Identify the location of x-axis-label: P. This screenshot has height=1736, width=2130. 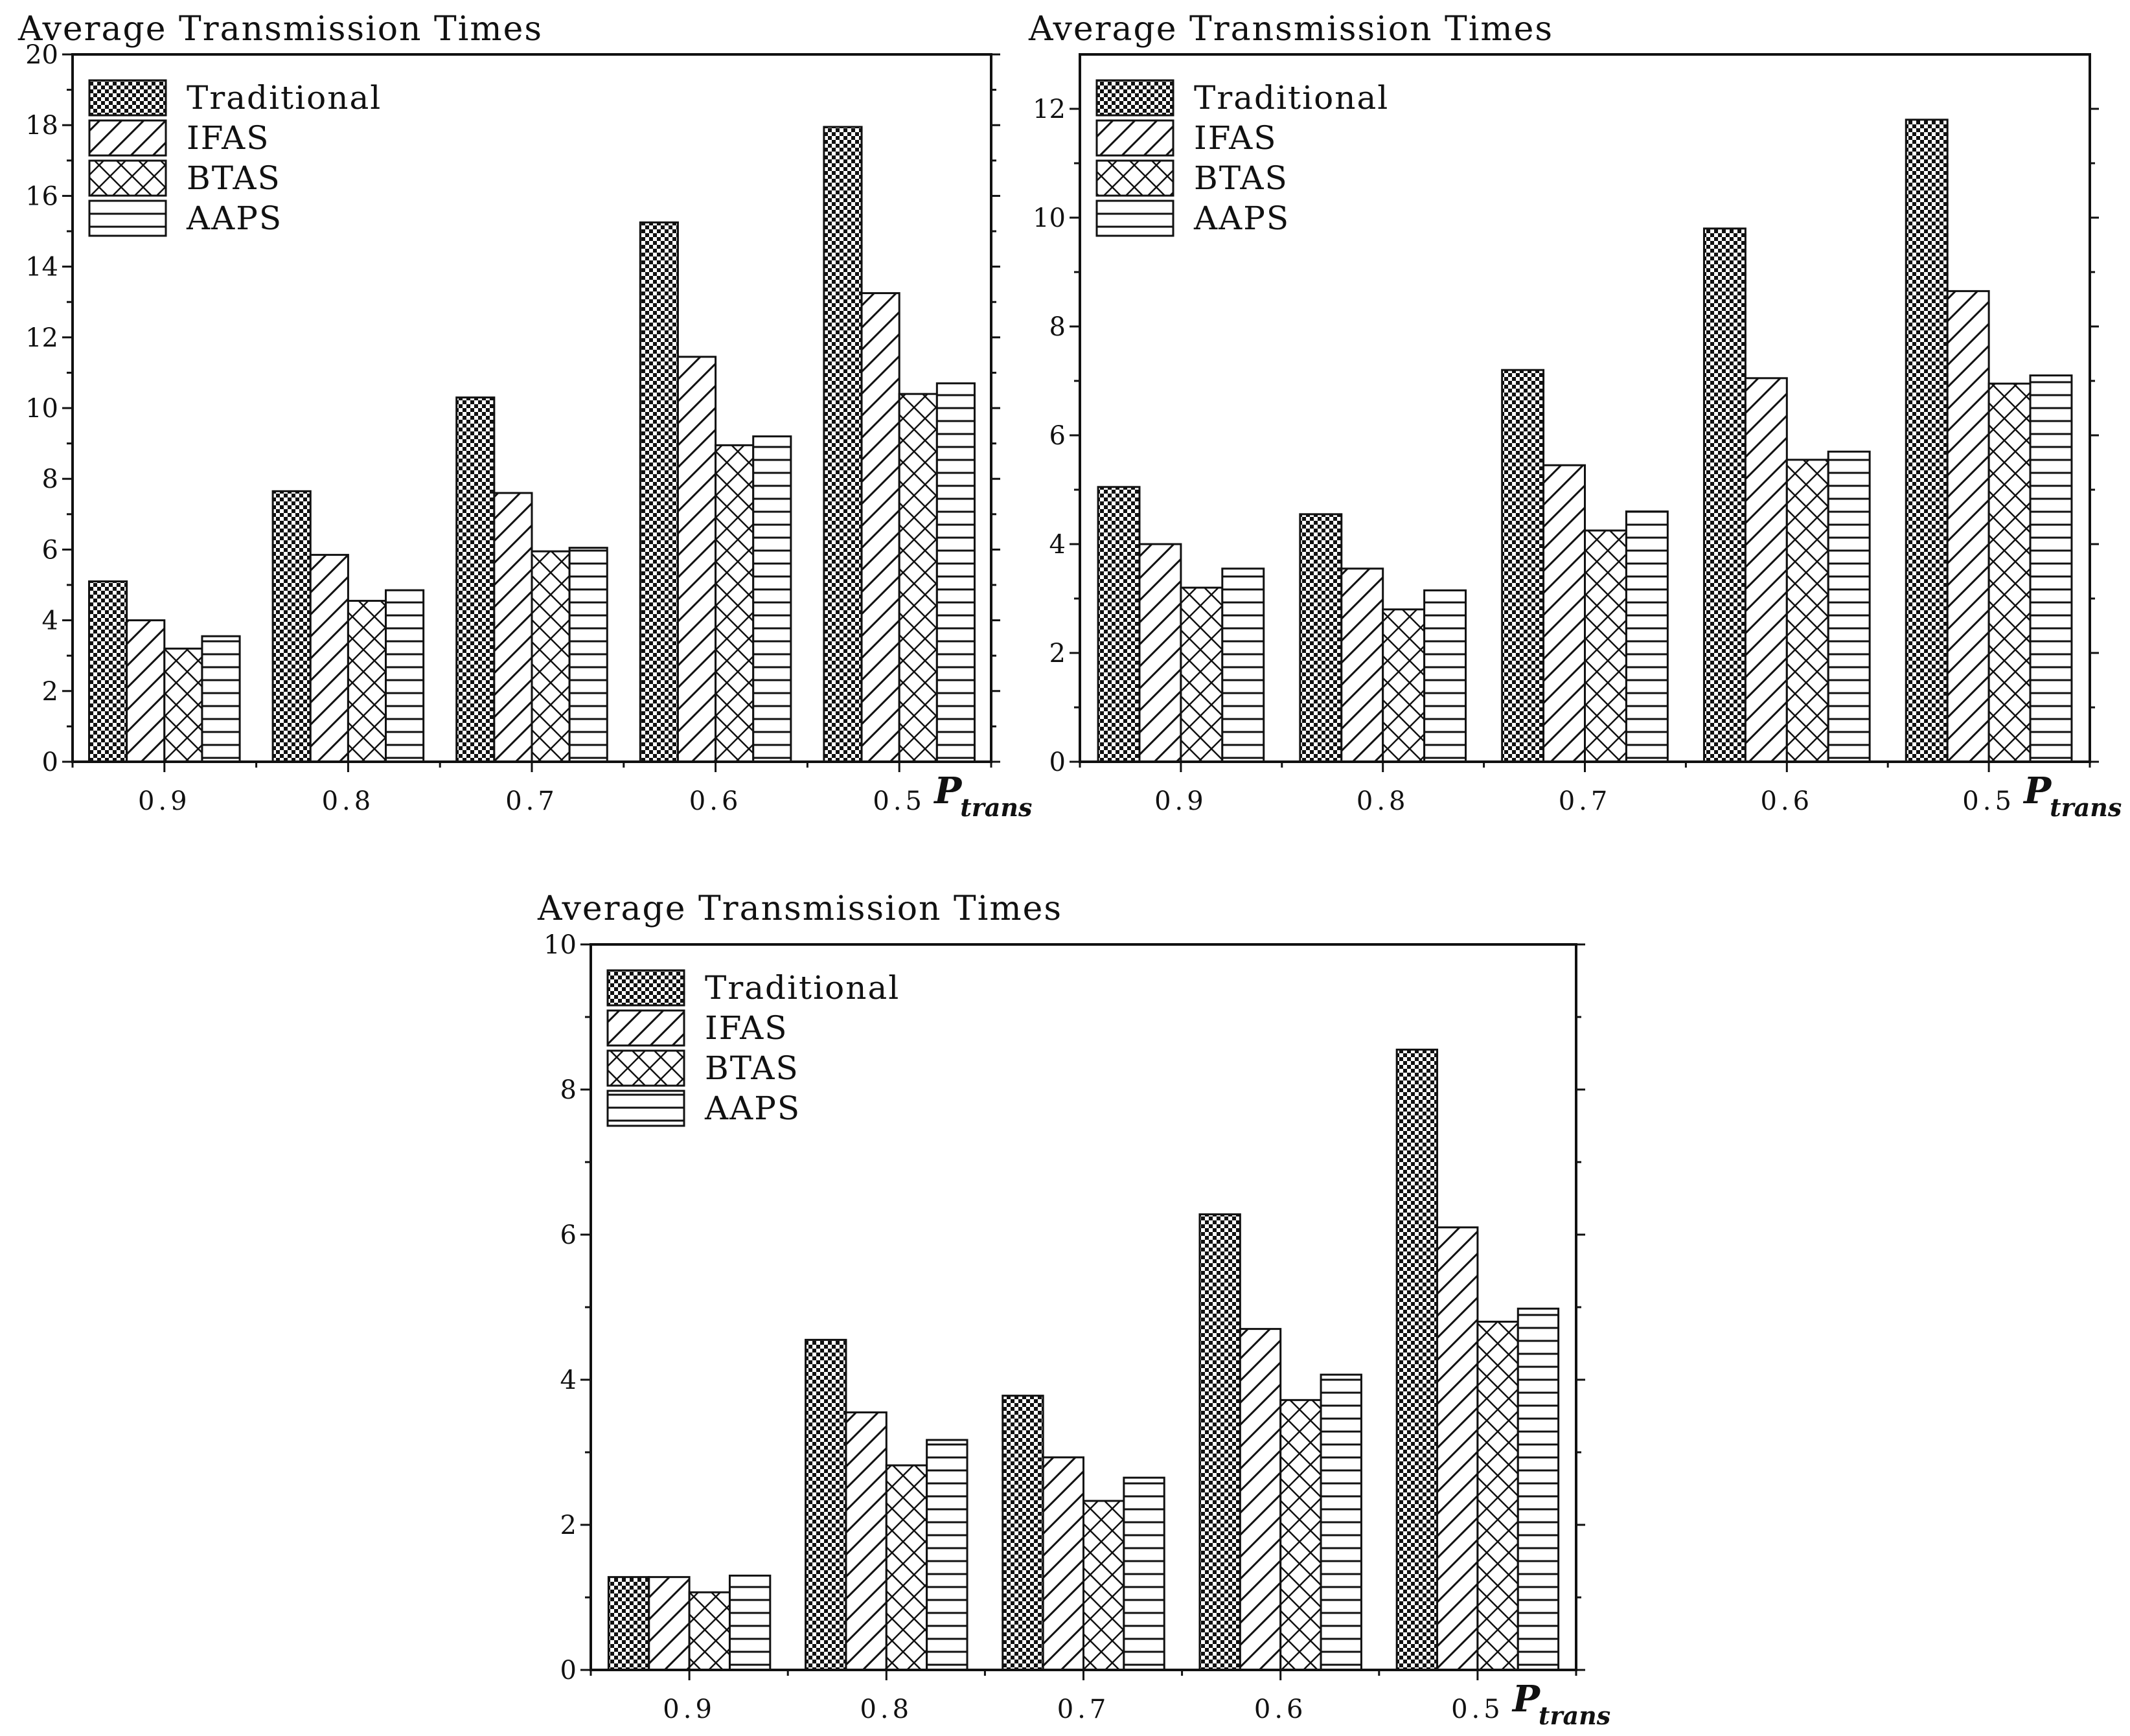
(1526, 1699).